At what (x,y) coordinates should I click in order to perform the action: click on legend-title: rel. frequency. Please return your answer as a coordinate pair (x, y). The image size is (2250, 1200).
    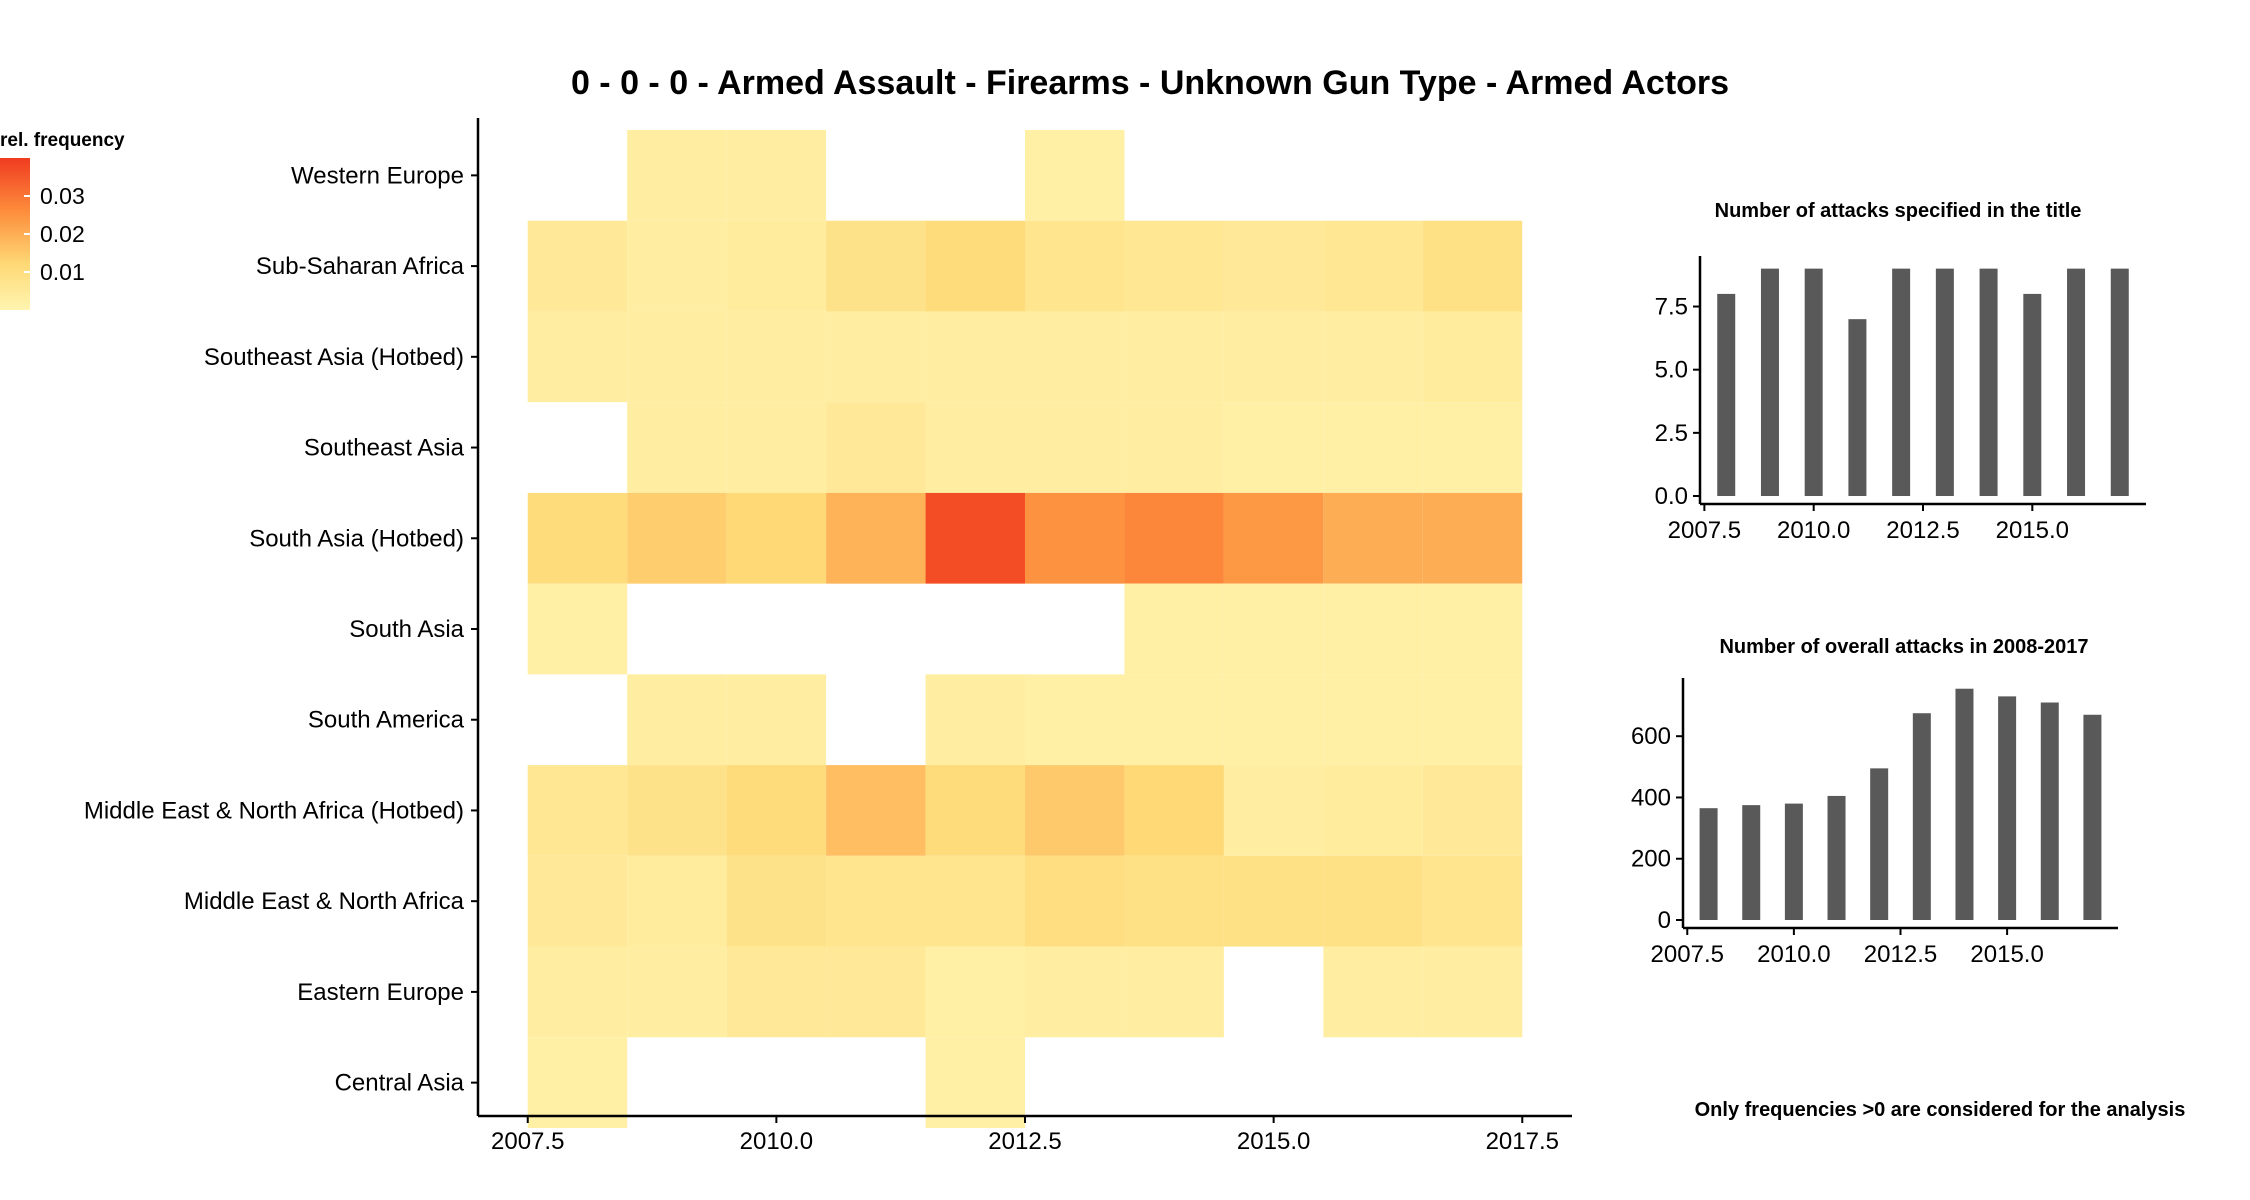
    Looking at the image, I should click on (62, 140).